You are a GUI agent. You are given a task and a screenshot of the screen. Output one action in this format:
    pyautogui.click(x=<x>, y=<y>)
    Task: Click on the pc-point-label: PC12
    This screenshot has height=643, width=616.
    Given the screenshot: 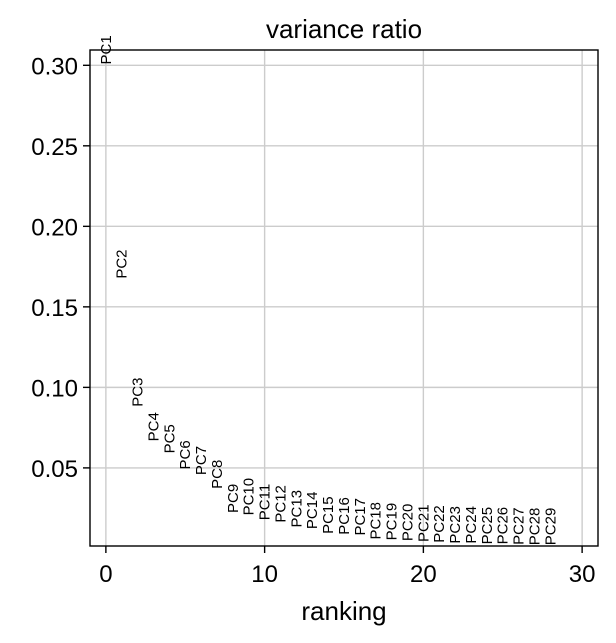 What is the action you would take?
    pyautogui.click(x=281, y=504)
    